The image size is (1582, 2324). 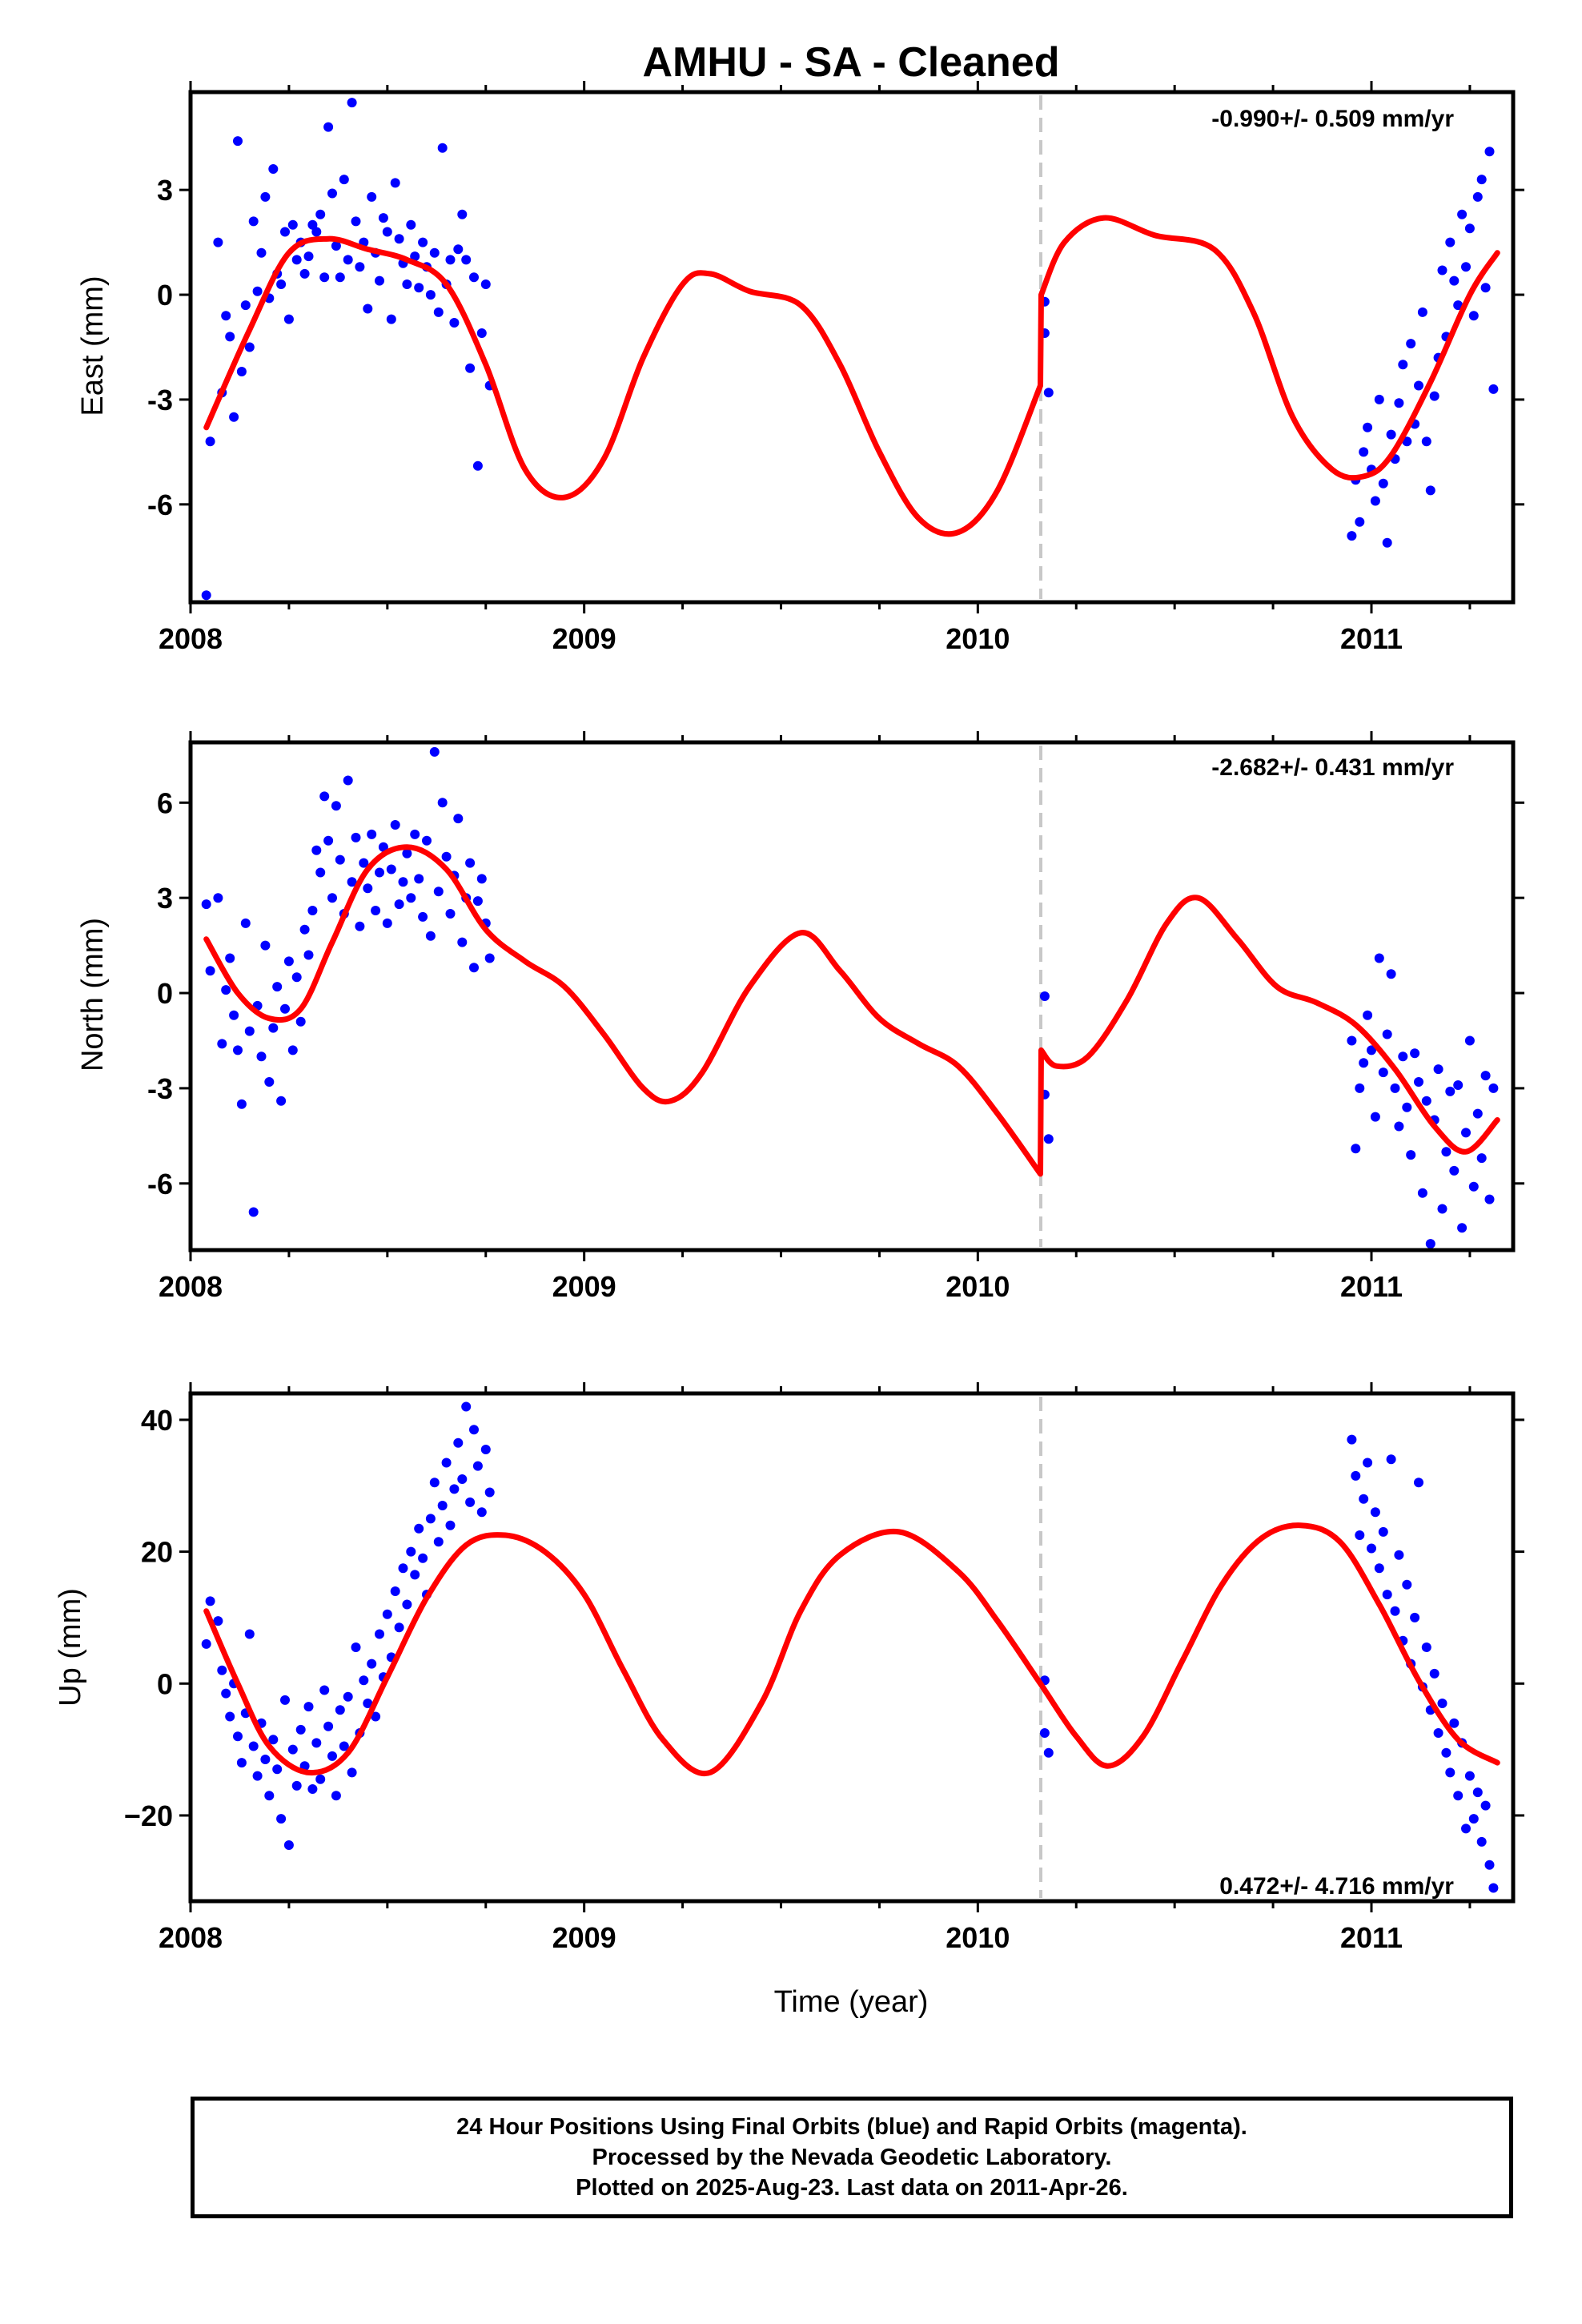 I want to click on x-tick-label-east: 2009, so click(x=584, y=638).